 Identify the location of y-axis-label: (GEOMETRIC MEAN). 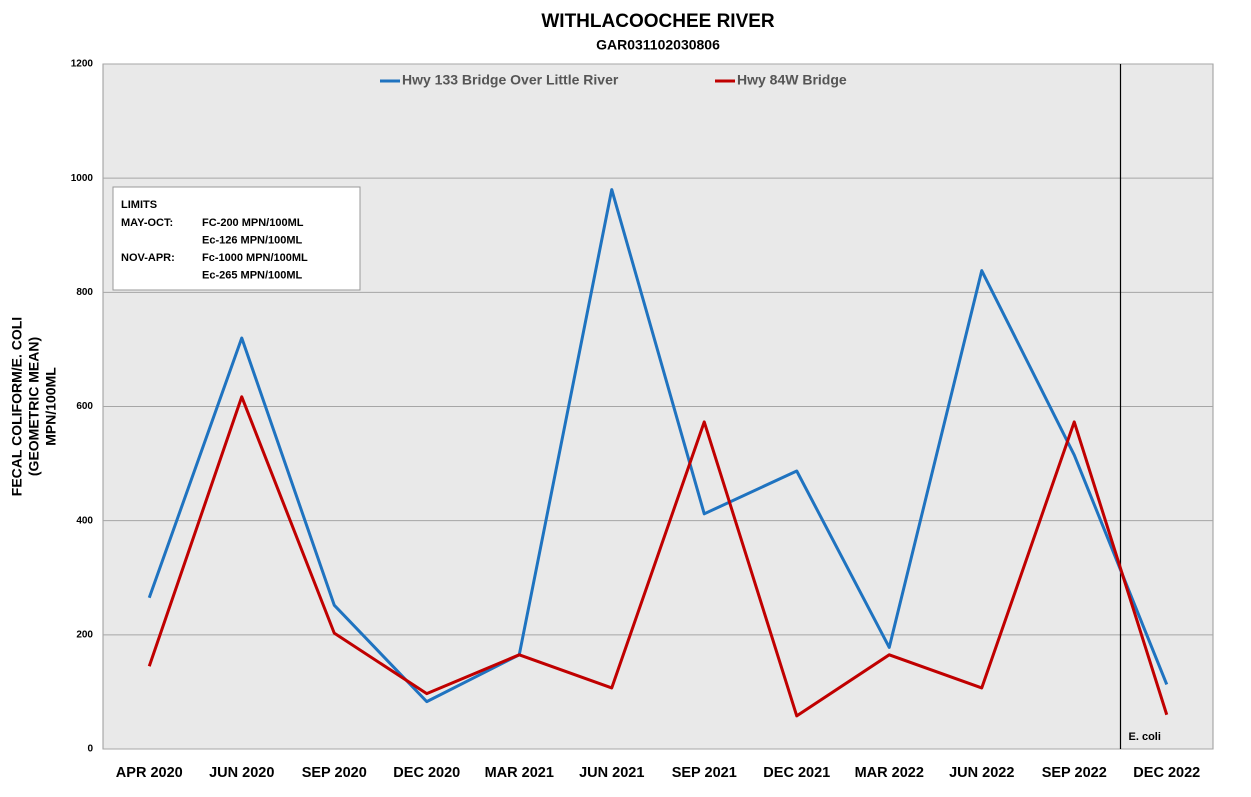
(34, 406).